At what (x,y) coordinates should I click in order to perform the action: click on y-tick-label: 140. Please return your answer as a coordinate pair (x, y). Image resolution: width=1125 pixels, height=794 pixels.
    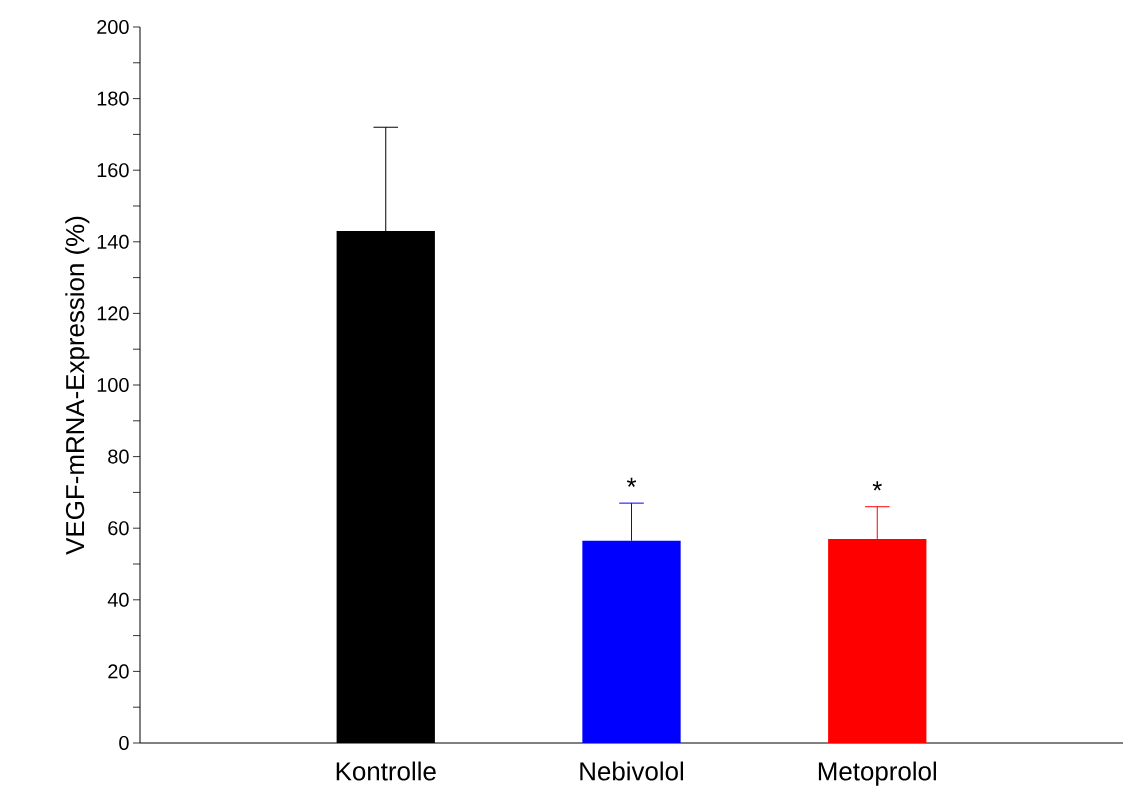
    Looking at the image, I should click on (113, 241).